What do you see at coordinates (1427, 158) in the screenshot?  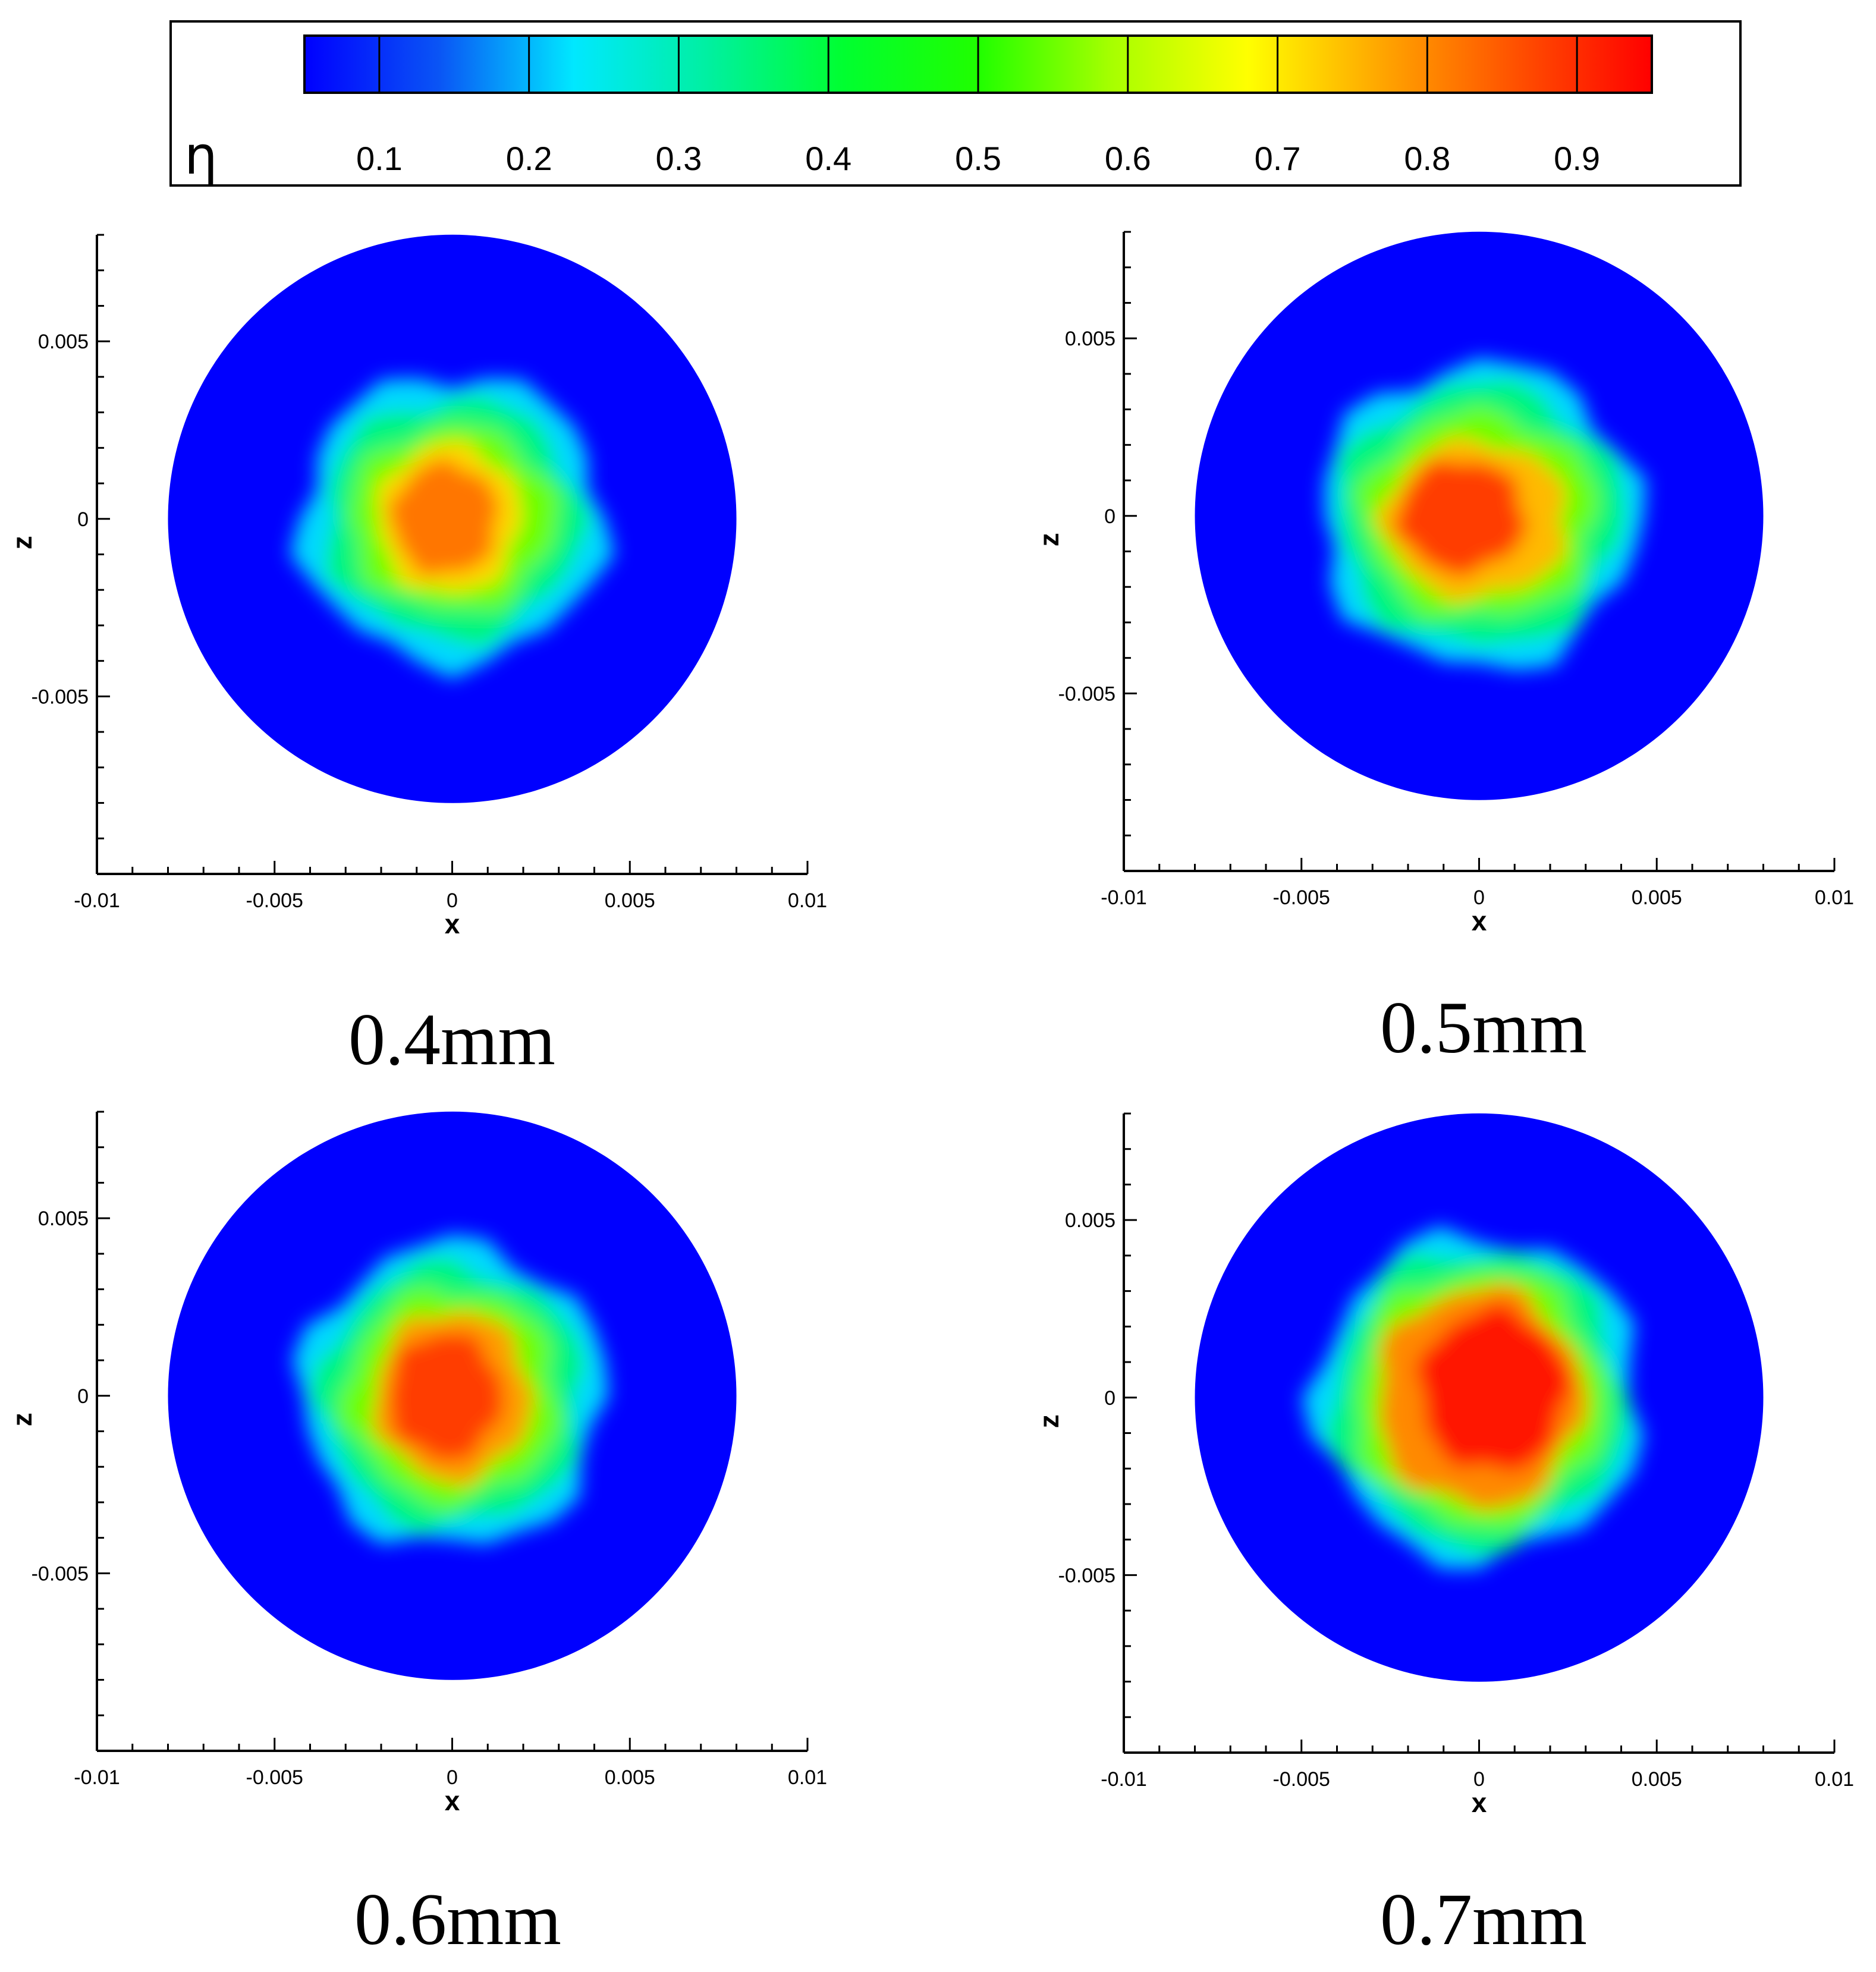 I see `colorbar-tick-label: 0.8` at bounding box center [1427, 158].